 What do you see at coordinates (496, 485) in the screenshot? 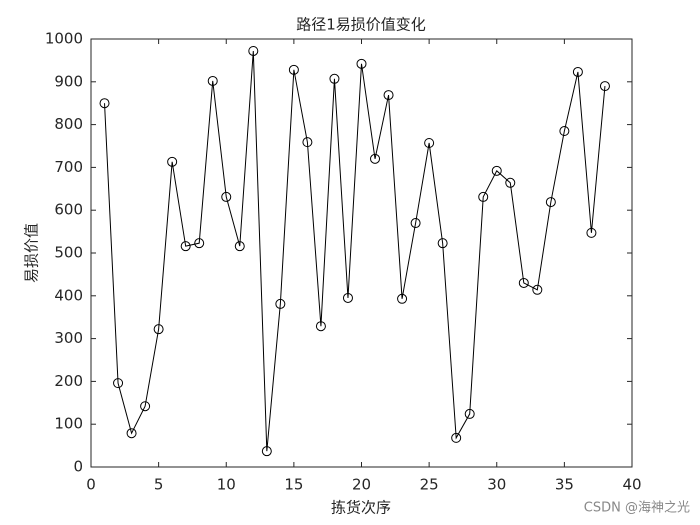
I see `x-tick-label: 30` at bounding box center [496, 485].